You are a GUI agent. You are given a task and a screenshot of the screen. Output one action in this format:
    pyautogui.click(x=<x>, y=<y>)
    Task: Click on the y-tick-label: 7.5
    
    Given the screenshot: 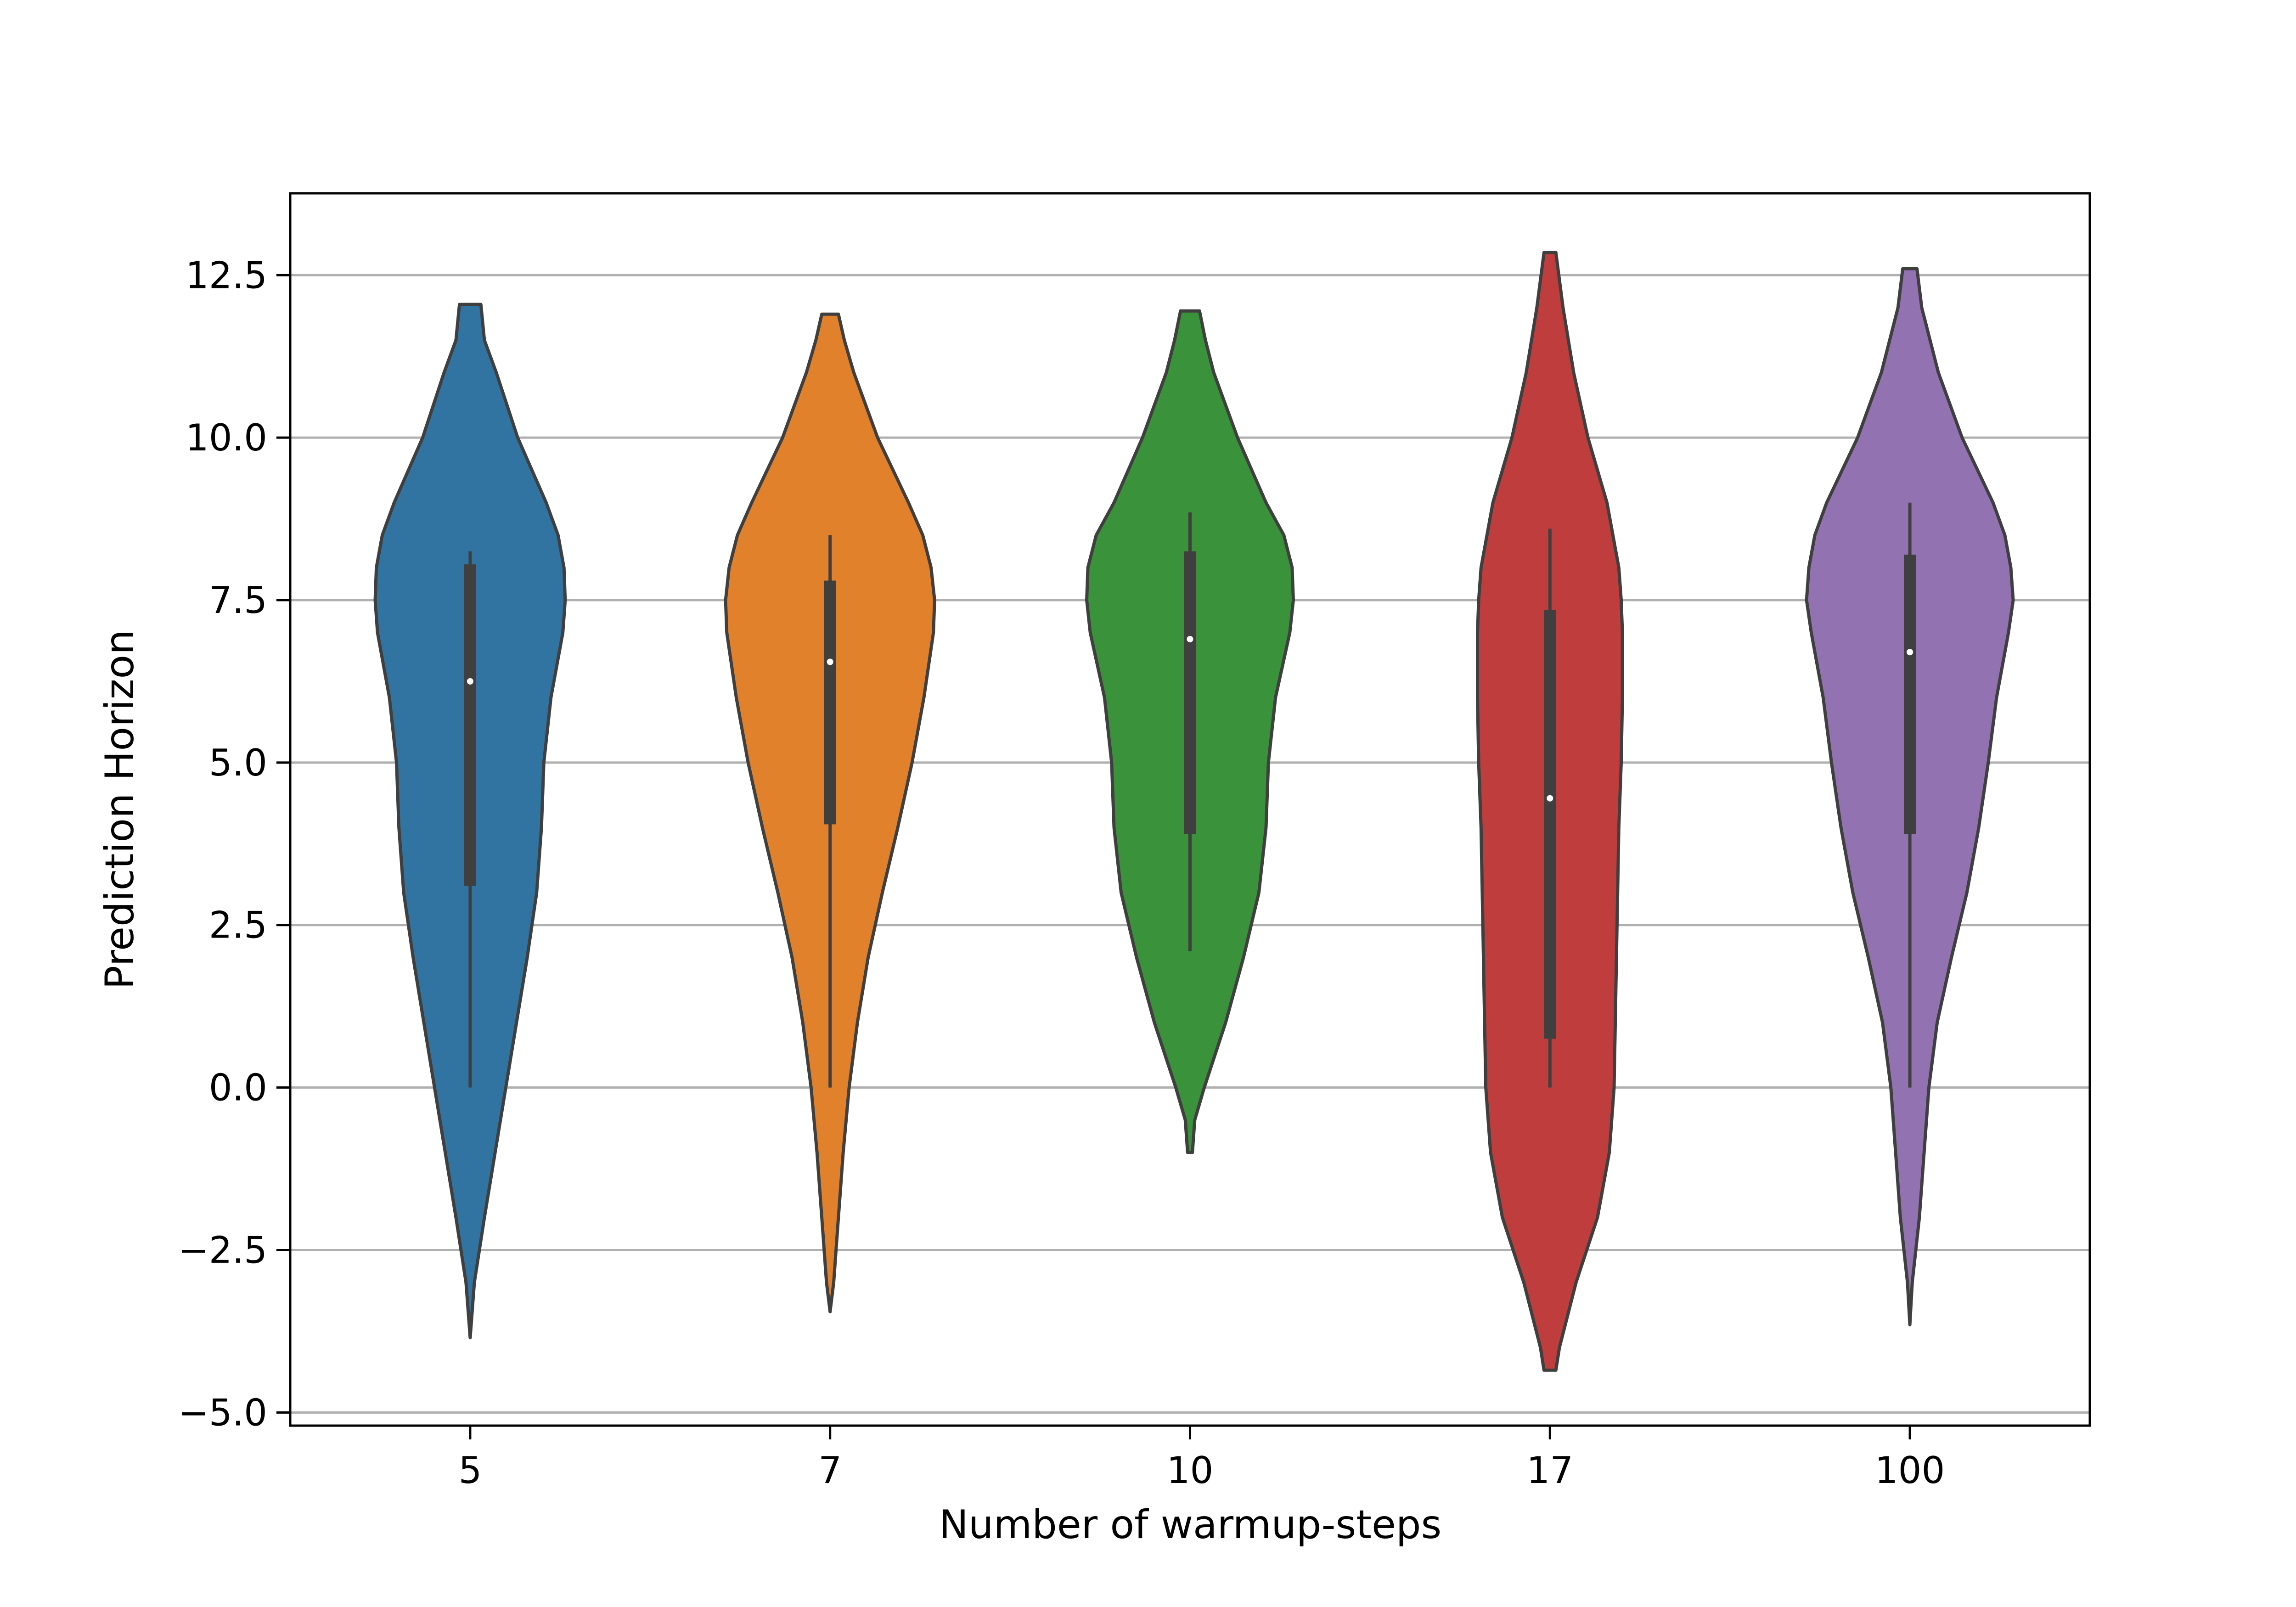 What is the action you would take?
    pyautogui.click(x=238, y=600)
    